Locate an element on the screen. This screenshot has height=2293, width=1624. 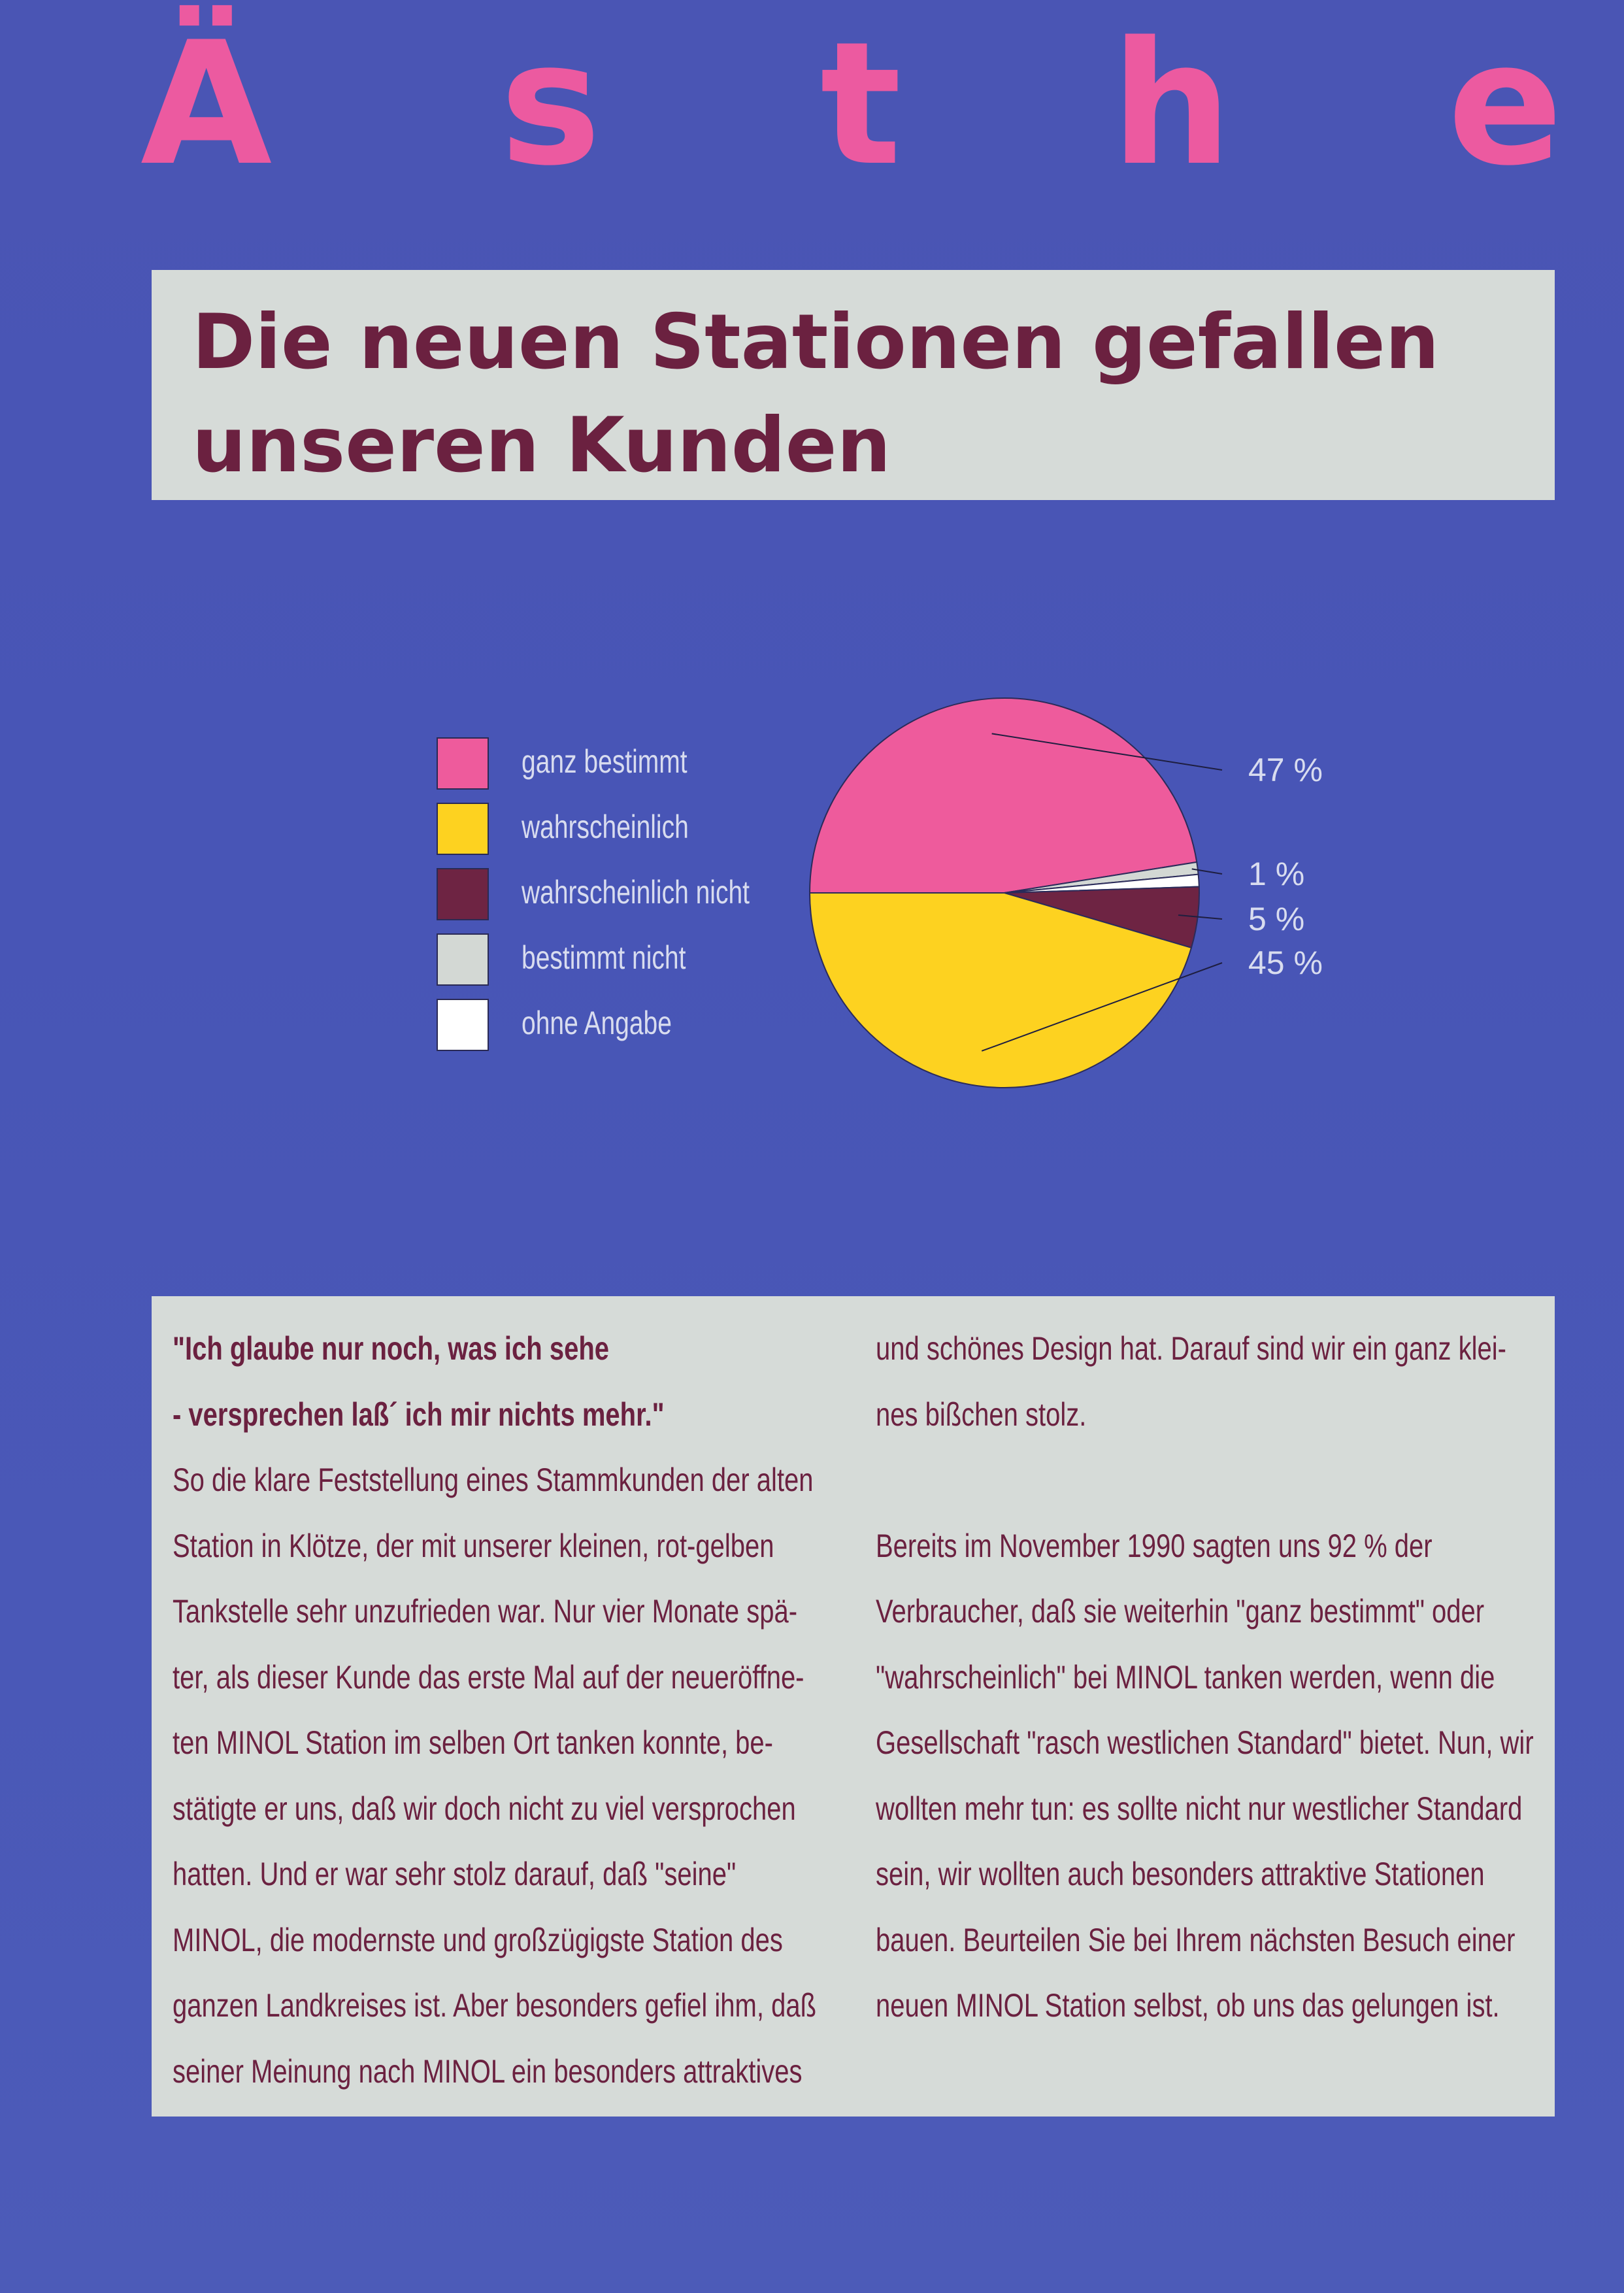
legend-label: wahrscheinlich is located at coordinates (605, 827).